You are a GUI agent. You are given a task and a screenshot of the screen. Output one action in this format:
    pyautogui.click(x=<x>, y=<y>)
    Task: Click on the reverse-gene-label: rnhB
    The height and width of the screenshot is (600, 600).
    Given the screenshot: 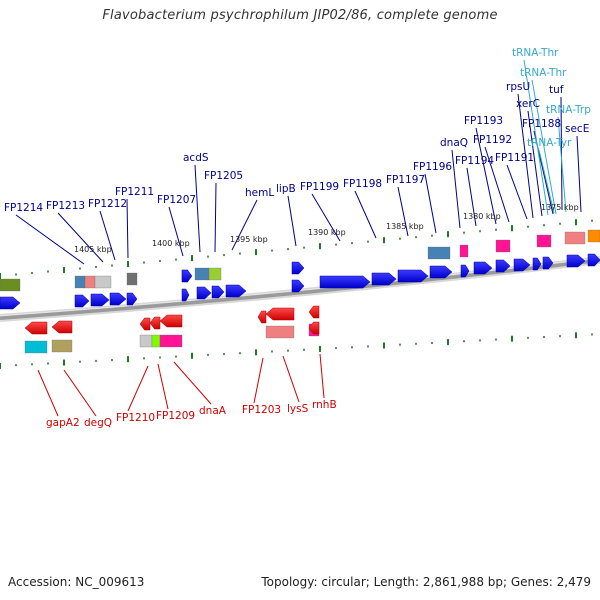 What is the action you would take?
    pyautogui.click(x=324, y=405)
    